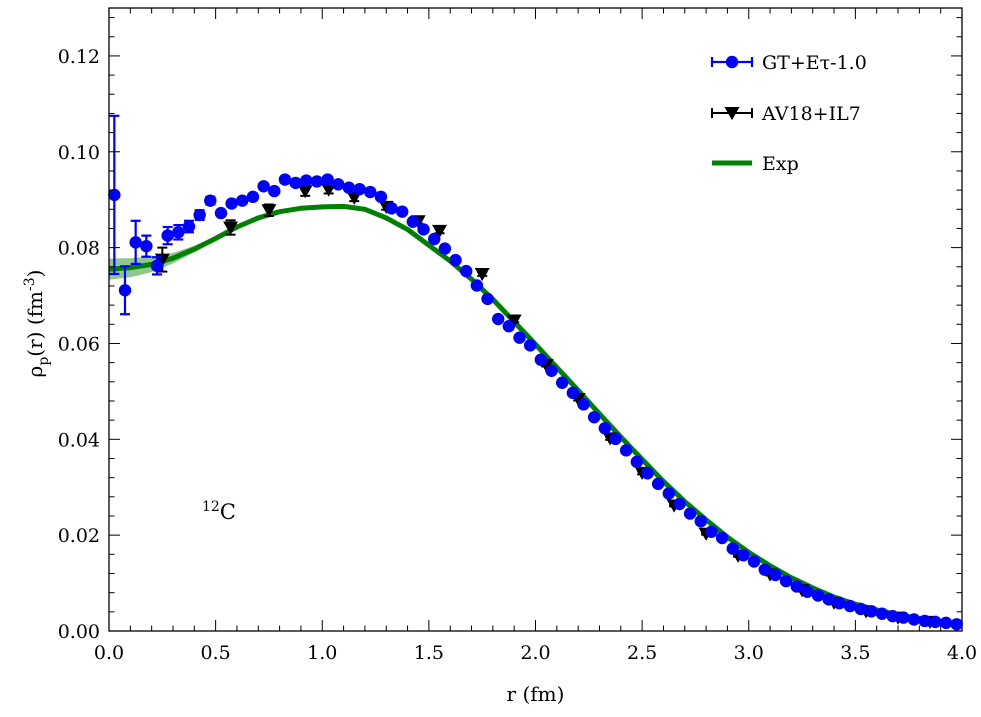  Describe the element at coordinates (79, 153) in the screenshot. I see `y-tick-label: 0.10` at that location.